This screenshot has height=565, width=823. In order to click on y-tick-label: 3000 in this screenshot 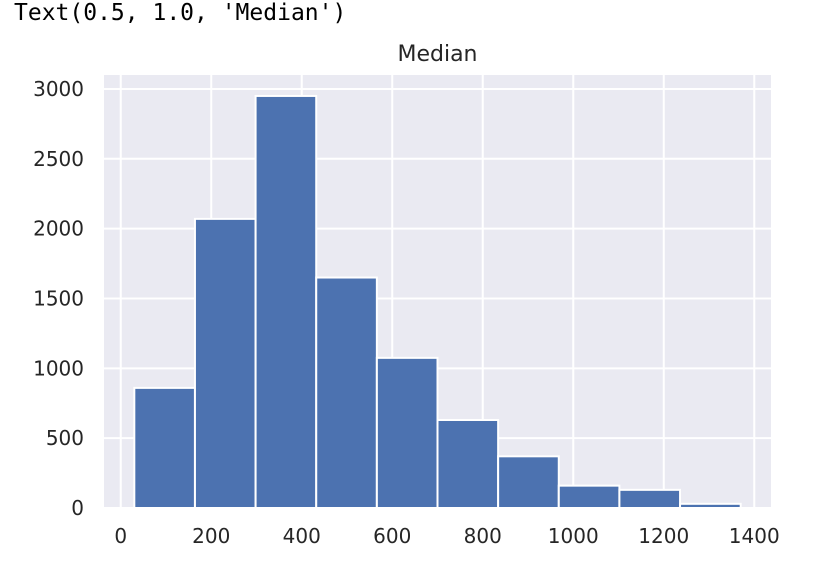, I will do `click(58, 89)`.